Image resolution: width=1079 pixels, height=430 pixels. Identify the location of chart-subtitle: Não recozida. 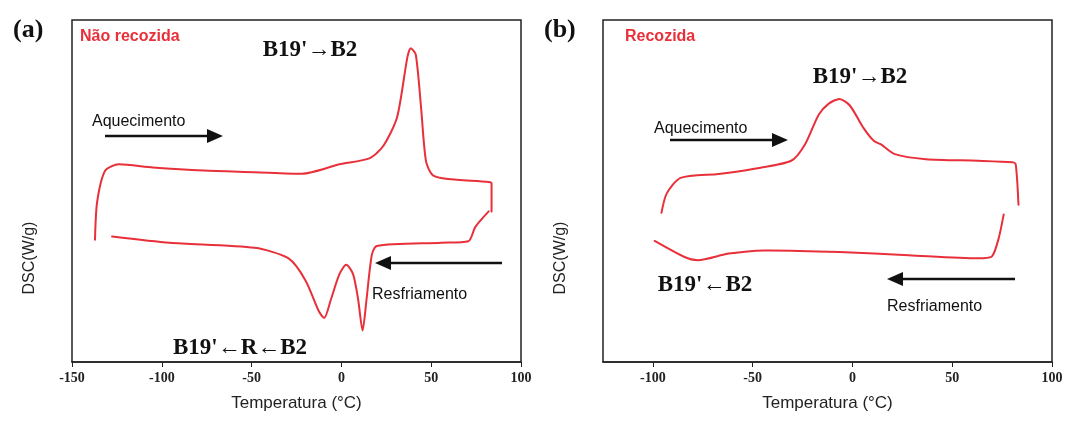
(130, 35).